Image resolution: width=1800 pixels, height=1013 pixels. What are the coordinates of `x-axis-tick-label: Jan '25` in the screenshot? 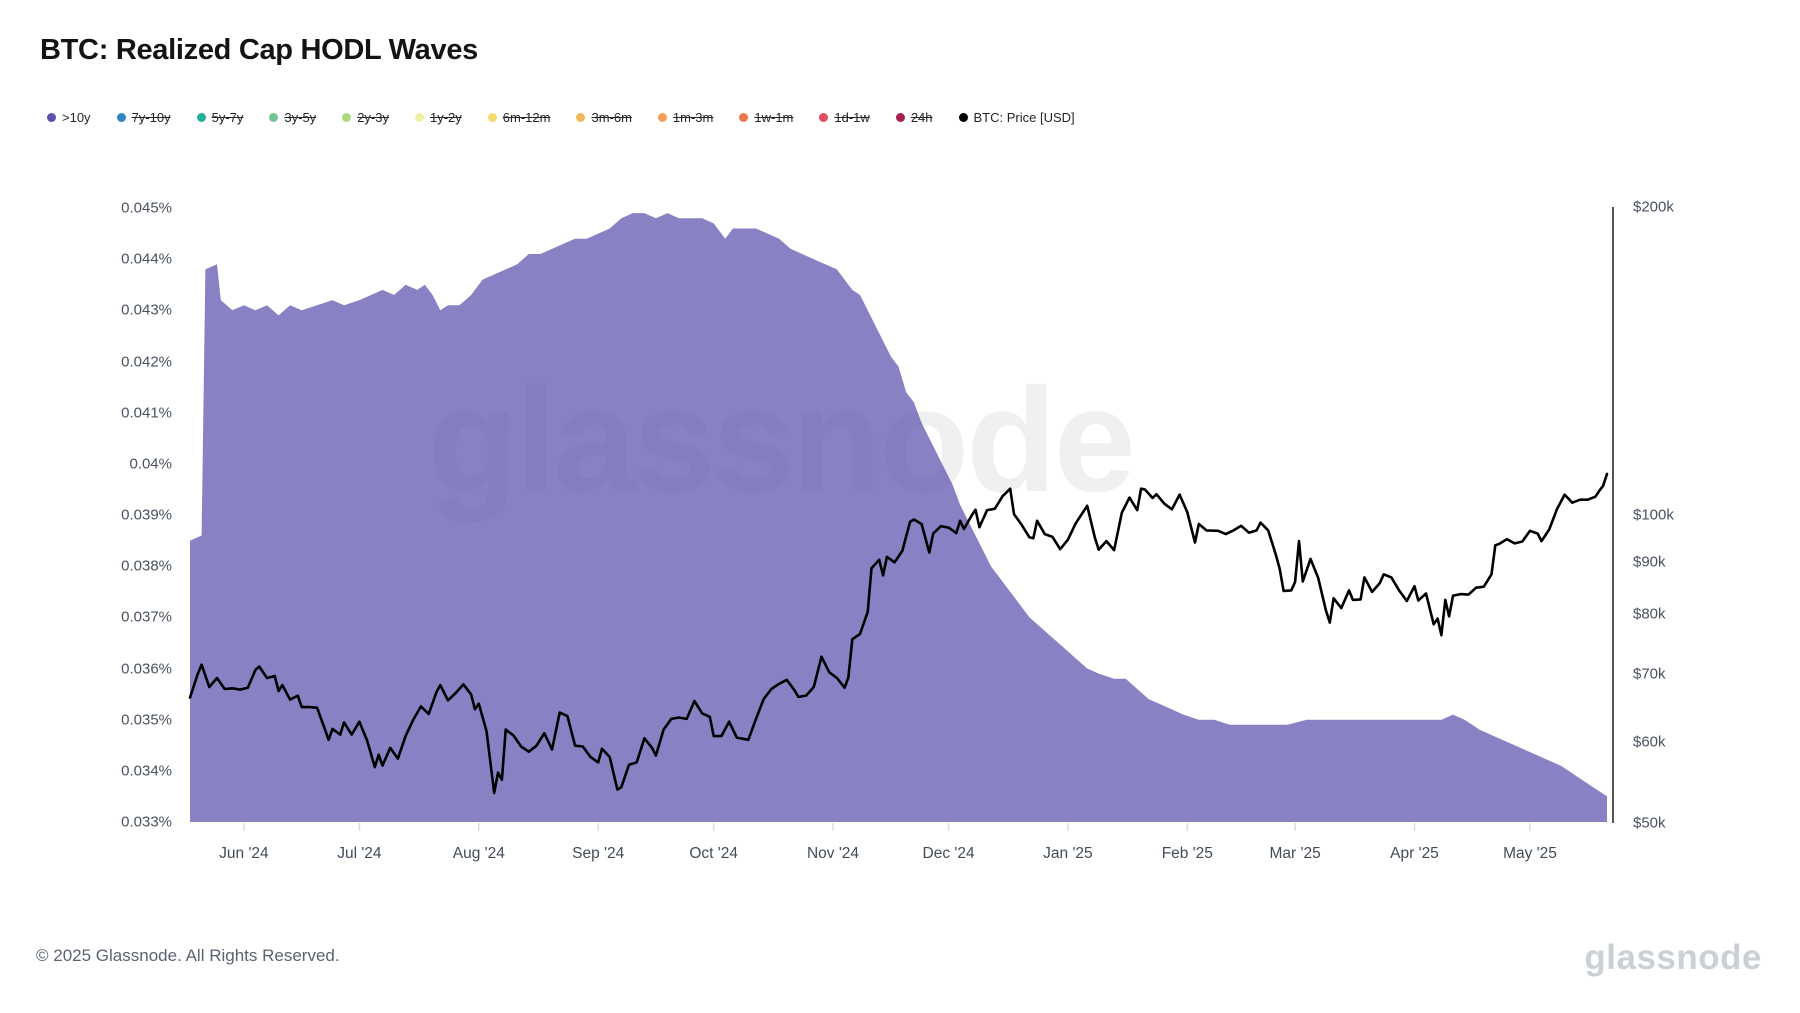 It's located at (1068, 853).